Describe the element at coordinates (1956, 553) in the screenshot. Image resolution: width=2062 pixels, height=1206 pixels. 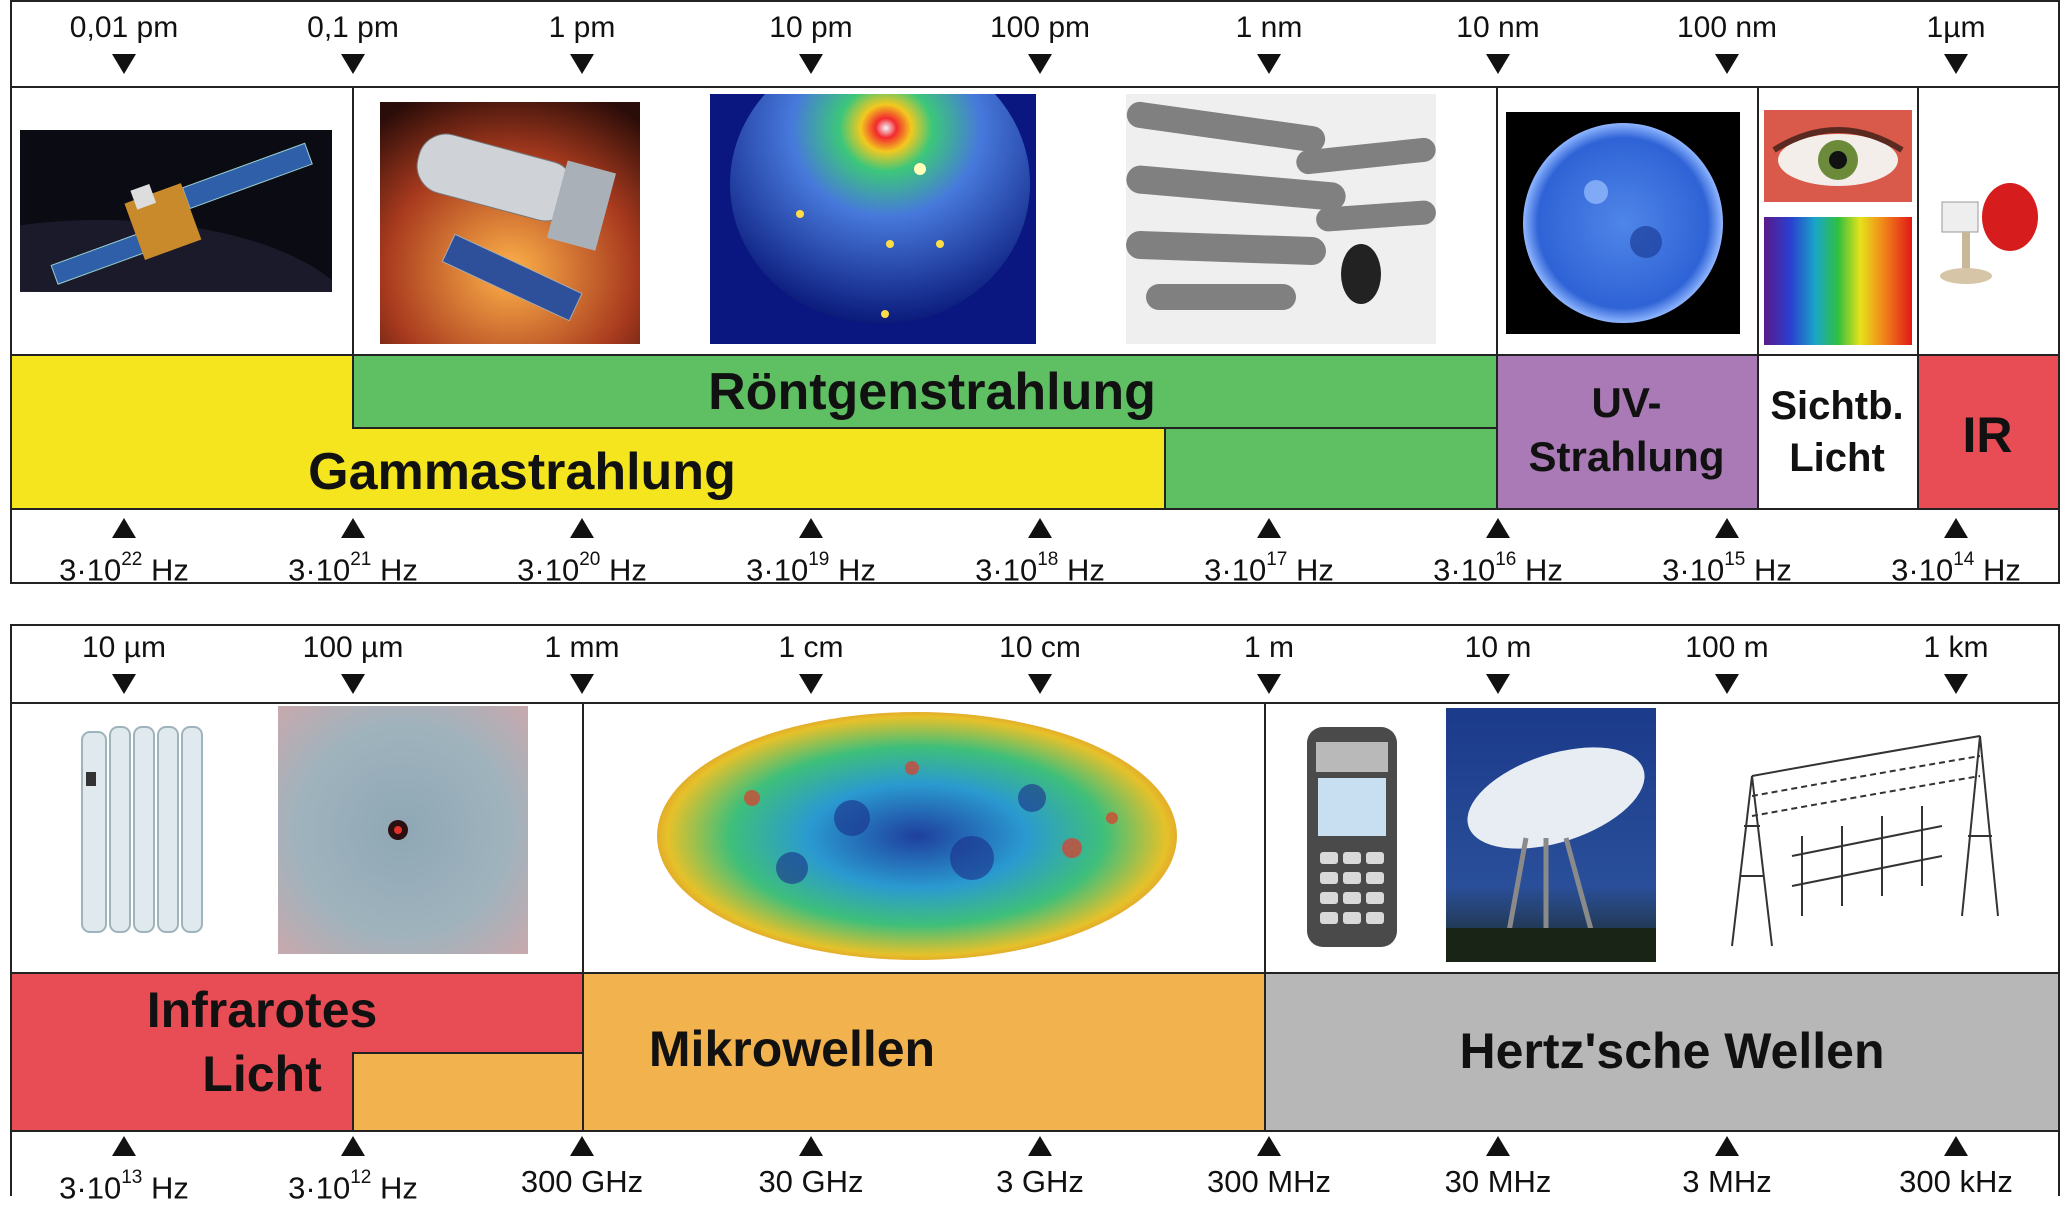
I see `frequency-tick: 3·1014 Hz` at that location.